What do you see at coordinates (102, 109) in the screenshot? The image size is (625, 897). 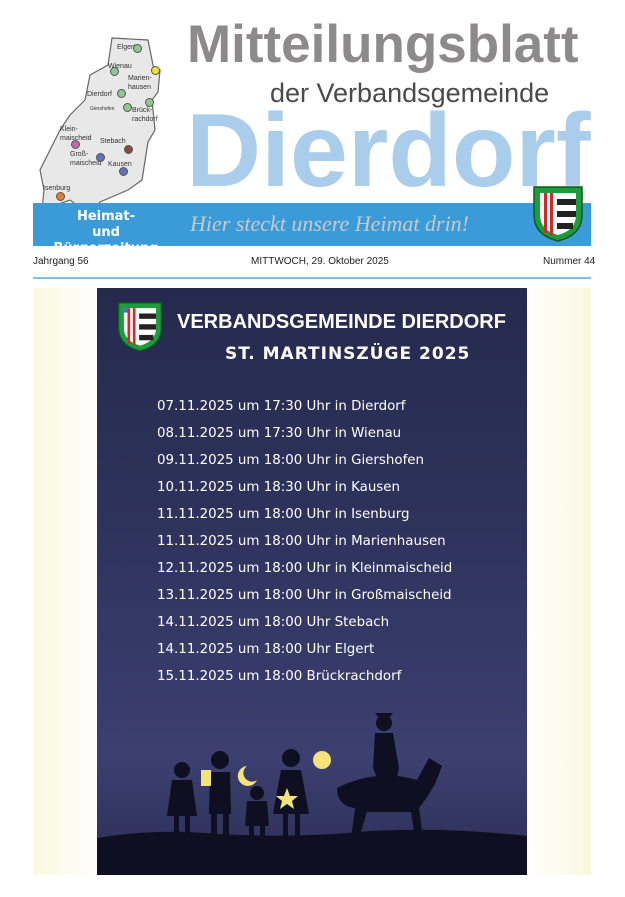 I see `map-label: Giershofen` at bounding box center [102, 109].